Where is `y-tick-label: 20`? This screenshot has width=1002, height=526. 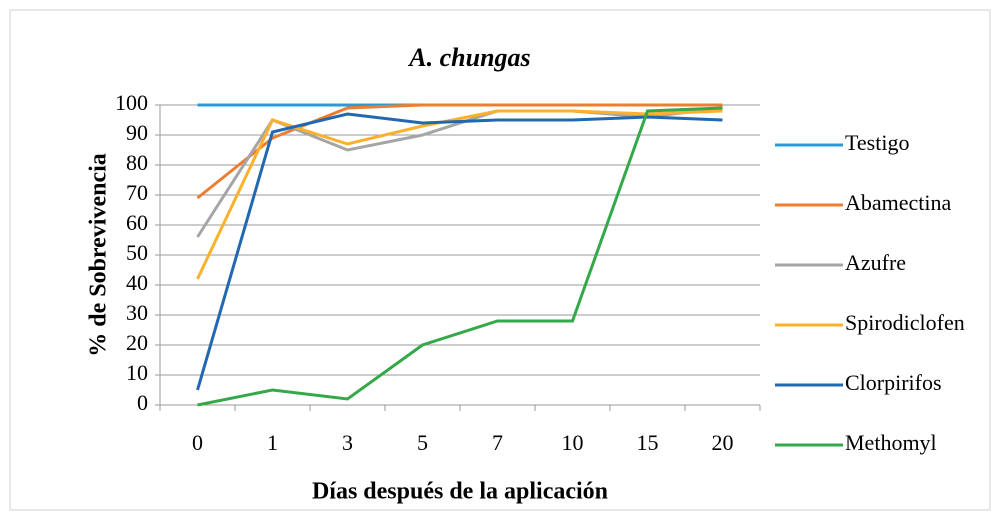 y-tick-label: 20 is located at coordinates (137, 342).